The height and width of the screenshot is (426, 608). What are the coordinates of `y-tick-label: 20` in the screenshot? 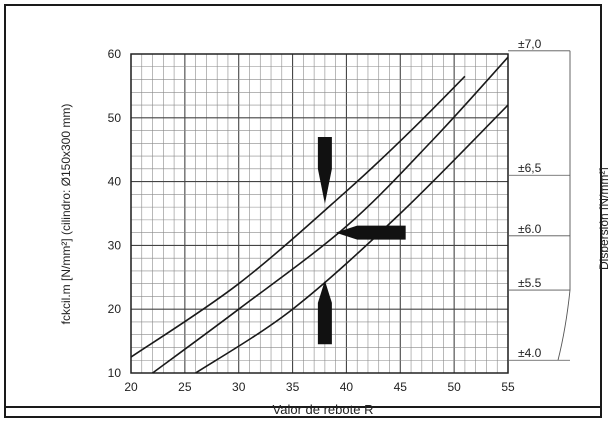 It's located at (115, 309).